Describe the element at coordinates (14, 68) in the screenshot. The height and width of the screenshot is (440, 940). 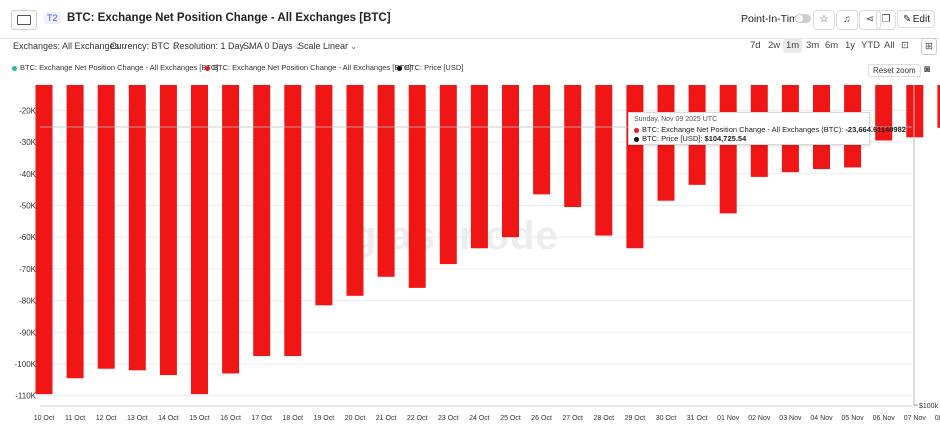
I see `legend-dot-teal` at that location.